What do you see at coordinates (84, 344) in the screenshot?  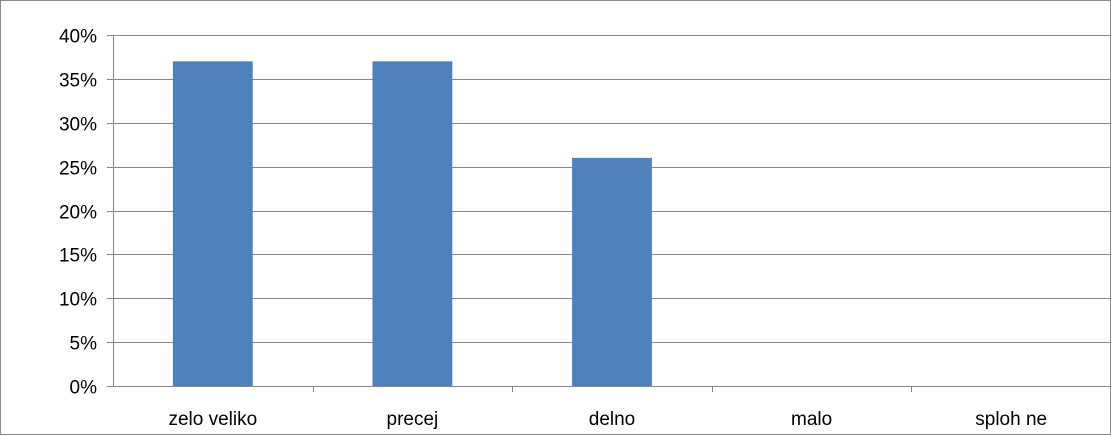 I see `y-tick-label: 5%` at bounding box center [84, 344].